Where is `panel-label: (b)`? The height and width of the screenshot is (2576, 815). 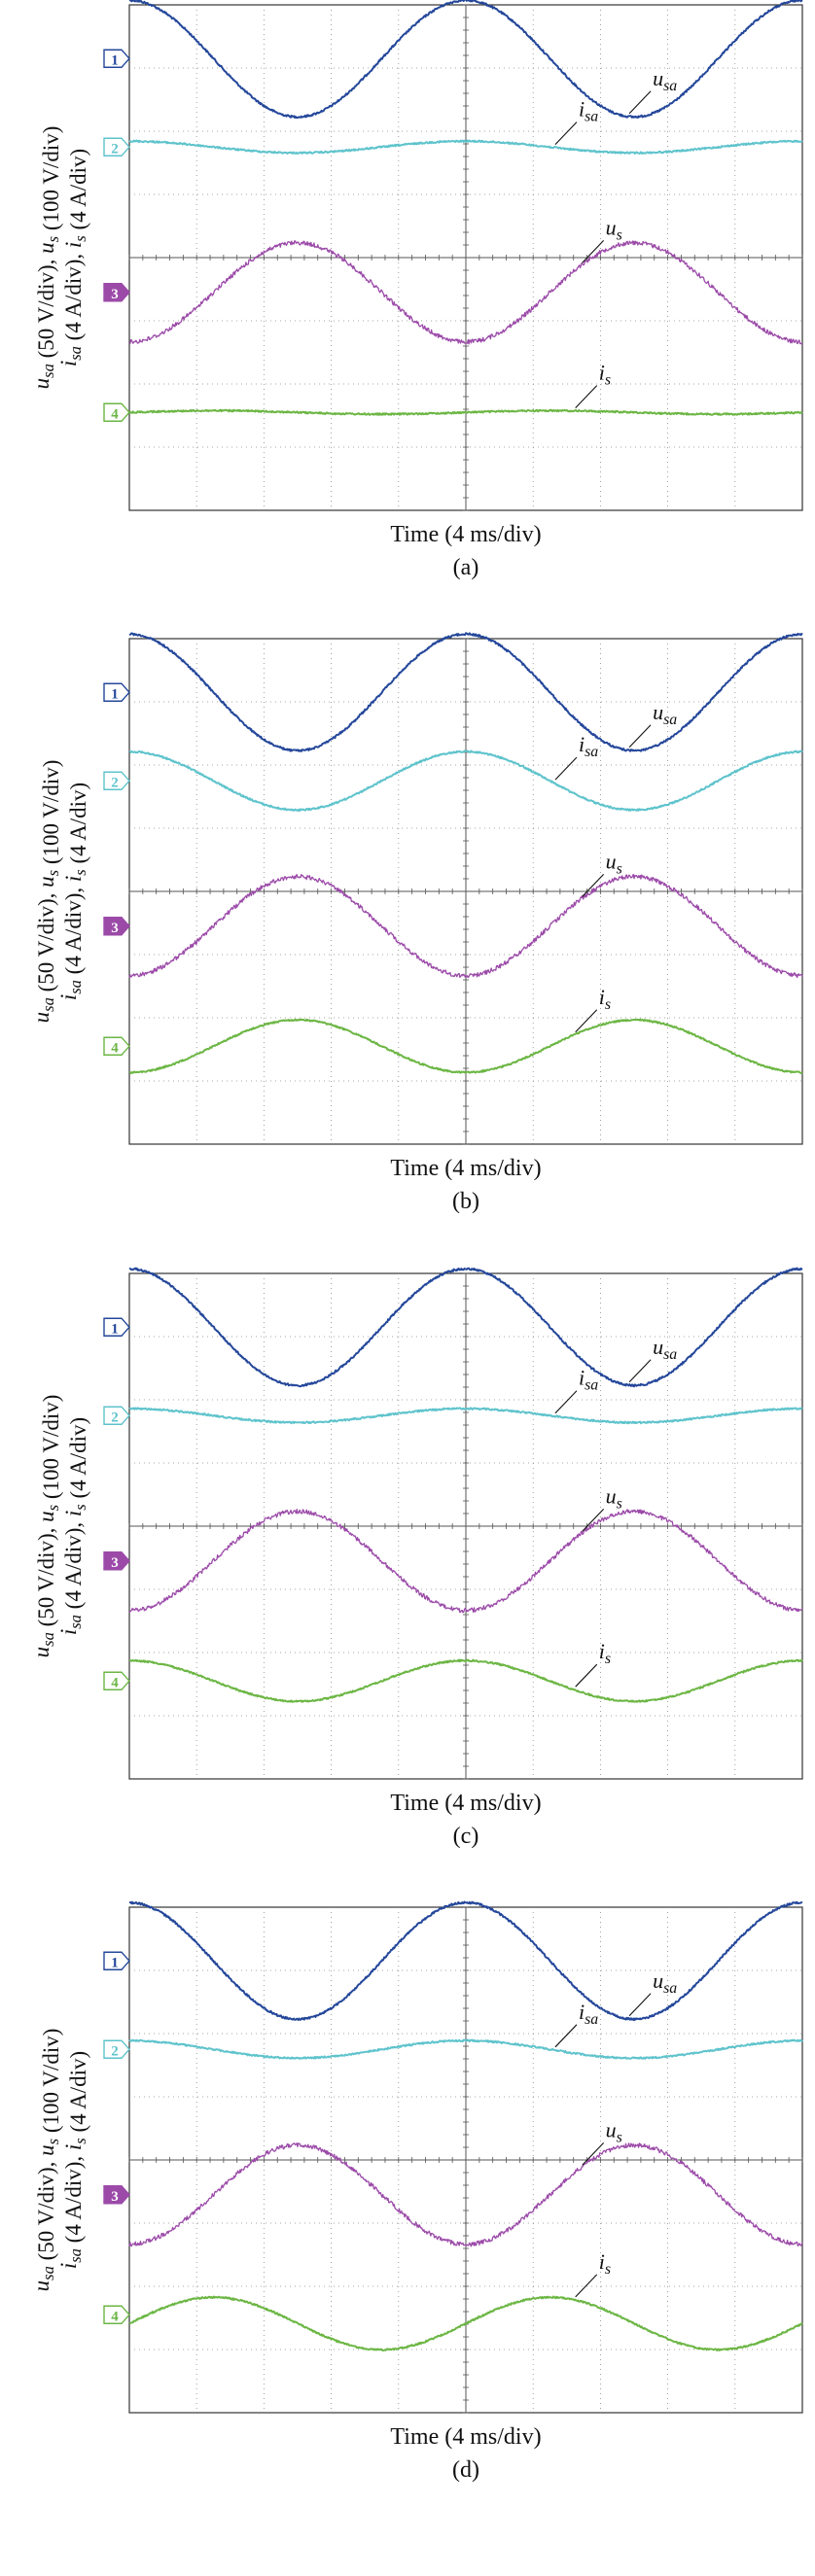 panel-label: (b) is located at coordinates (465, 1202).